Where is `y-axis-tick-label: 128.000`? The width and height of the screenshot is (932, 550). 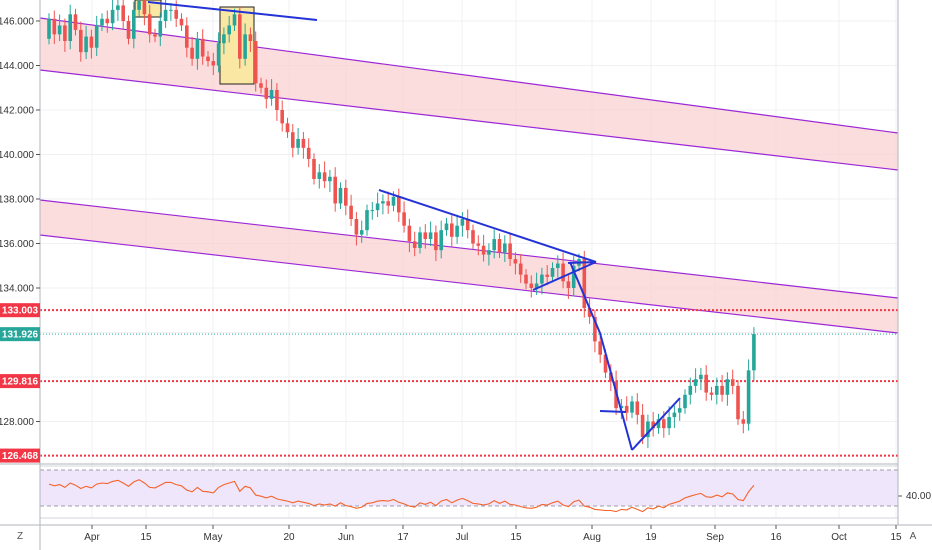 y-axis-tick-label: 128.000 is located at coordinates (17, 422).